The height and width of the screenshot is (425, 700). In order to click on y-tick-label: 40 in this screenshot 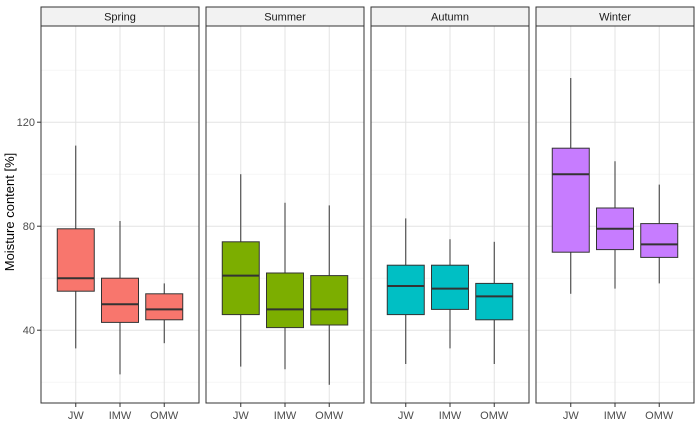, I will do `click(29, 331)`.